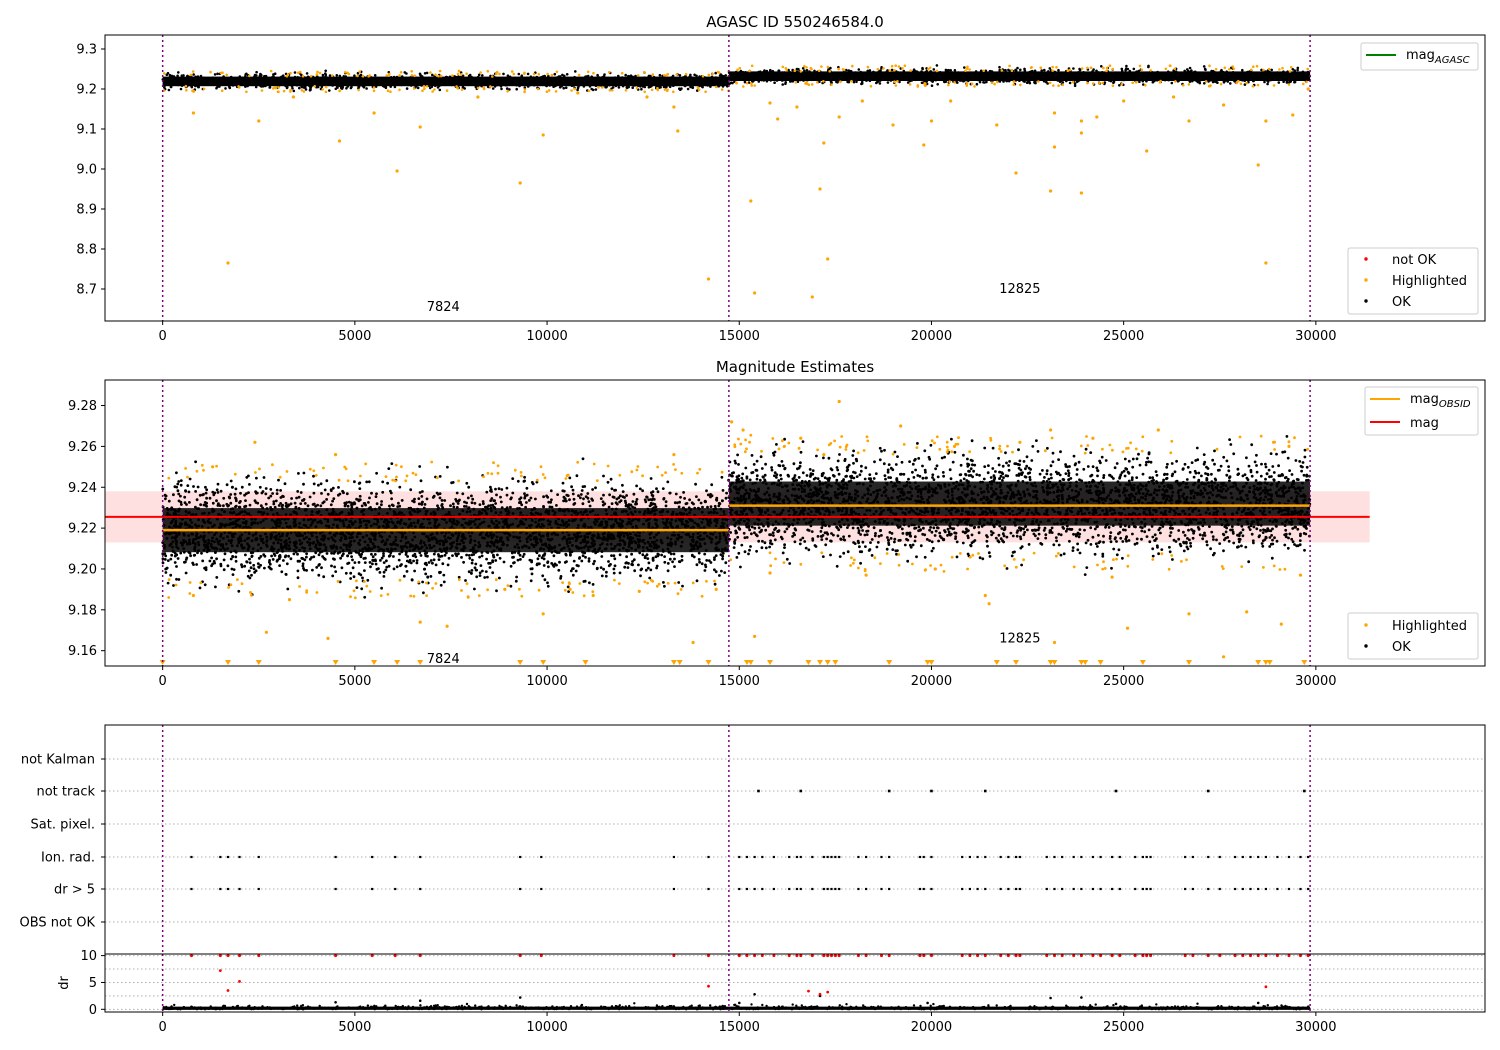 The height and width of the screenshot is (1050, 1500). Describe the element at coordinates (739, 336) in the screenshot. I see `x-tick-label: 15000` at that location.